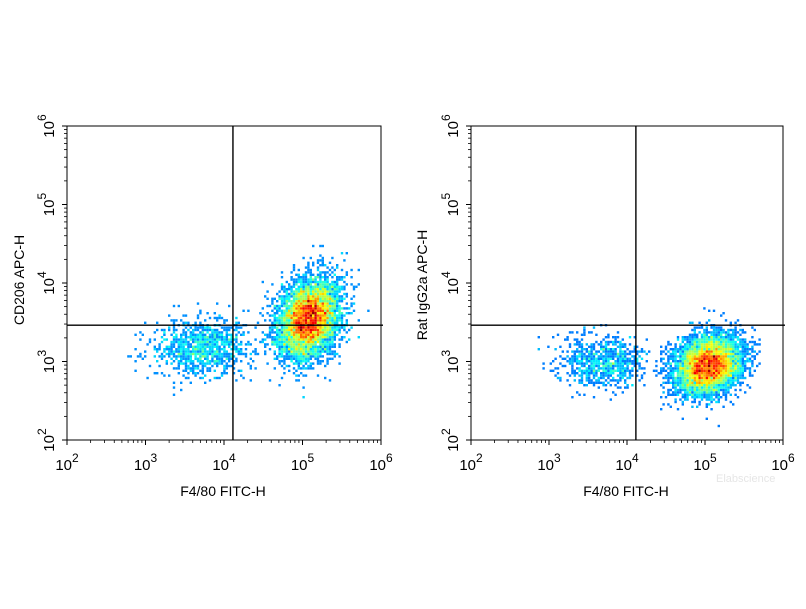 The width and height of the screenshot is (806, 609). I want to click on x-tick-label: 10⁵, so click(705, 462).